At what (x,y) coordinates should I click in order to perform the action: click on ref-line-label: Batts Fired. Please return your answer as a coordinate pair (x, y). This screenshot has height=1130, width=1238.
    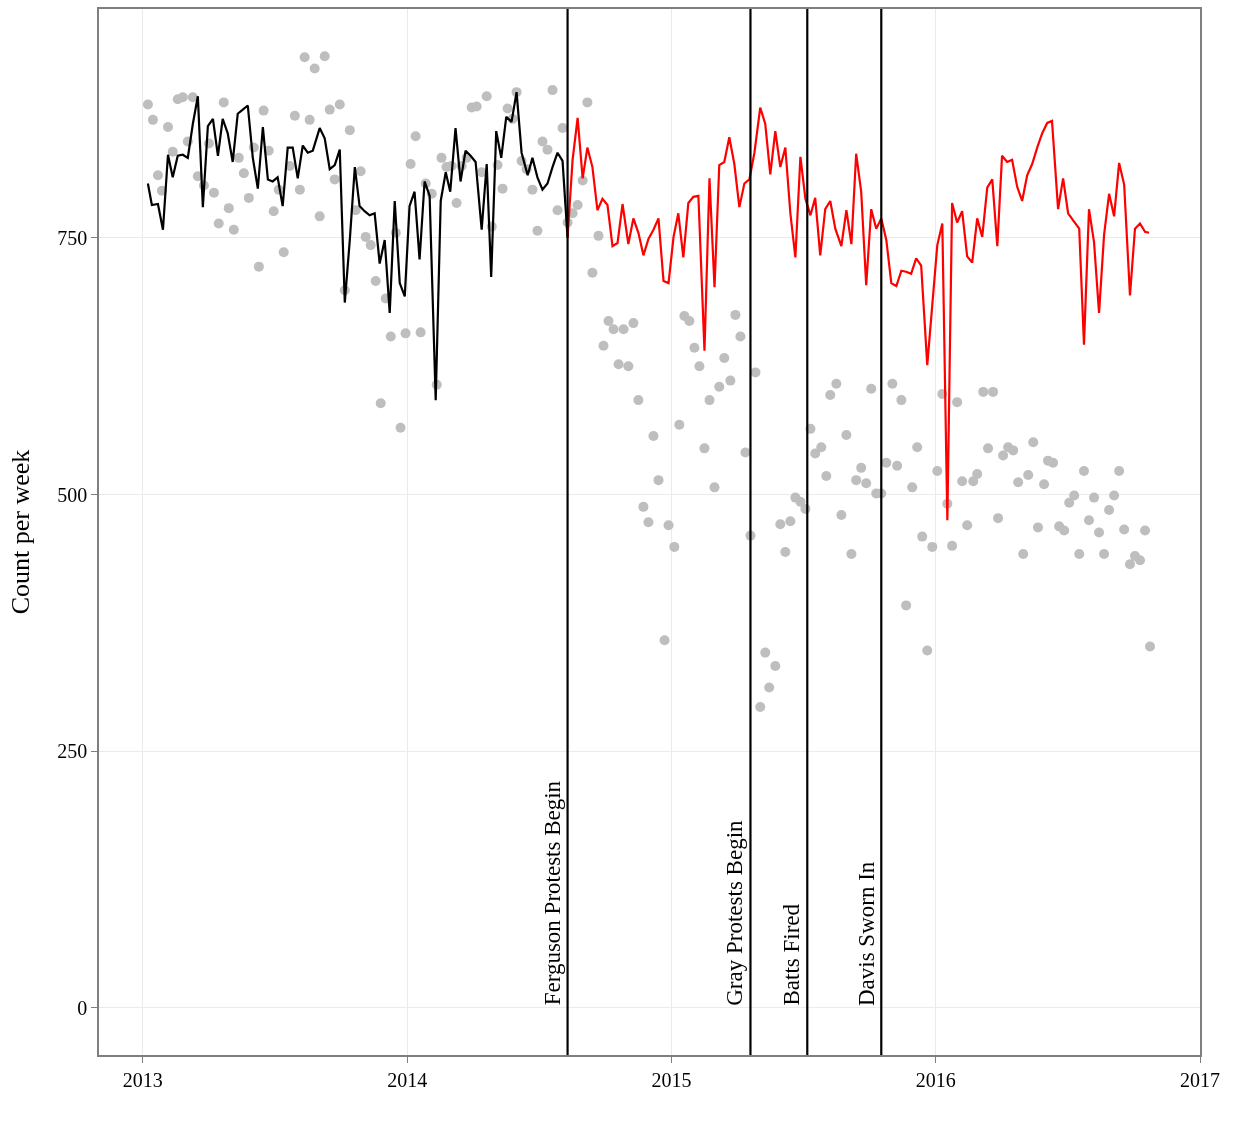
    Looking at the image, I should click on (791, 954).